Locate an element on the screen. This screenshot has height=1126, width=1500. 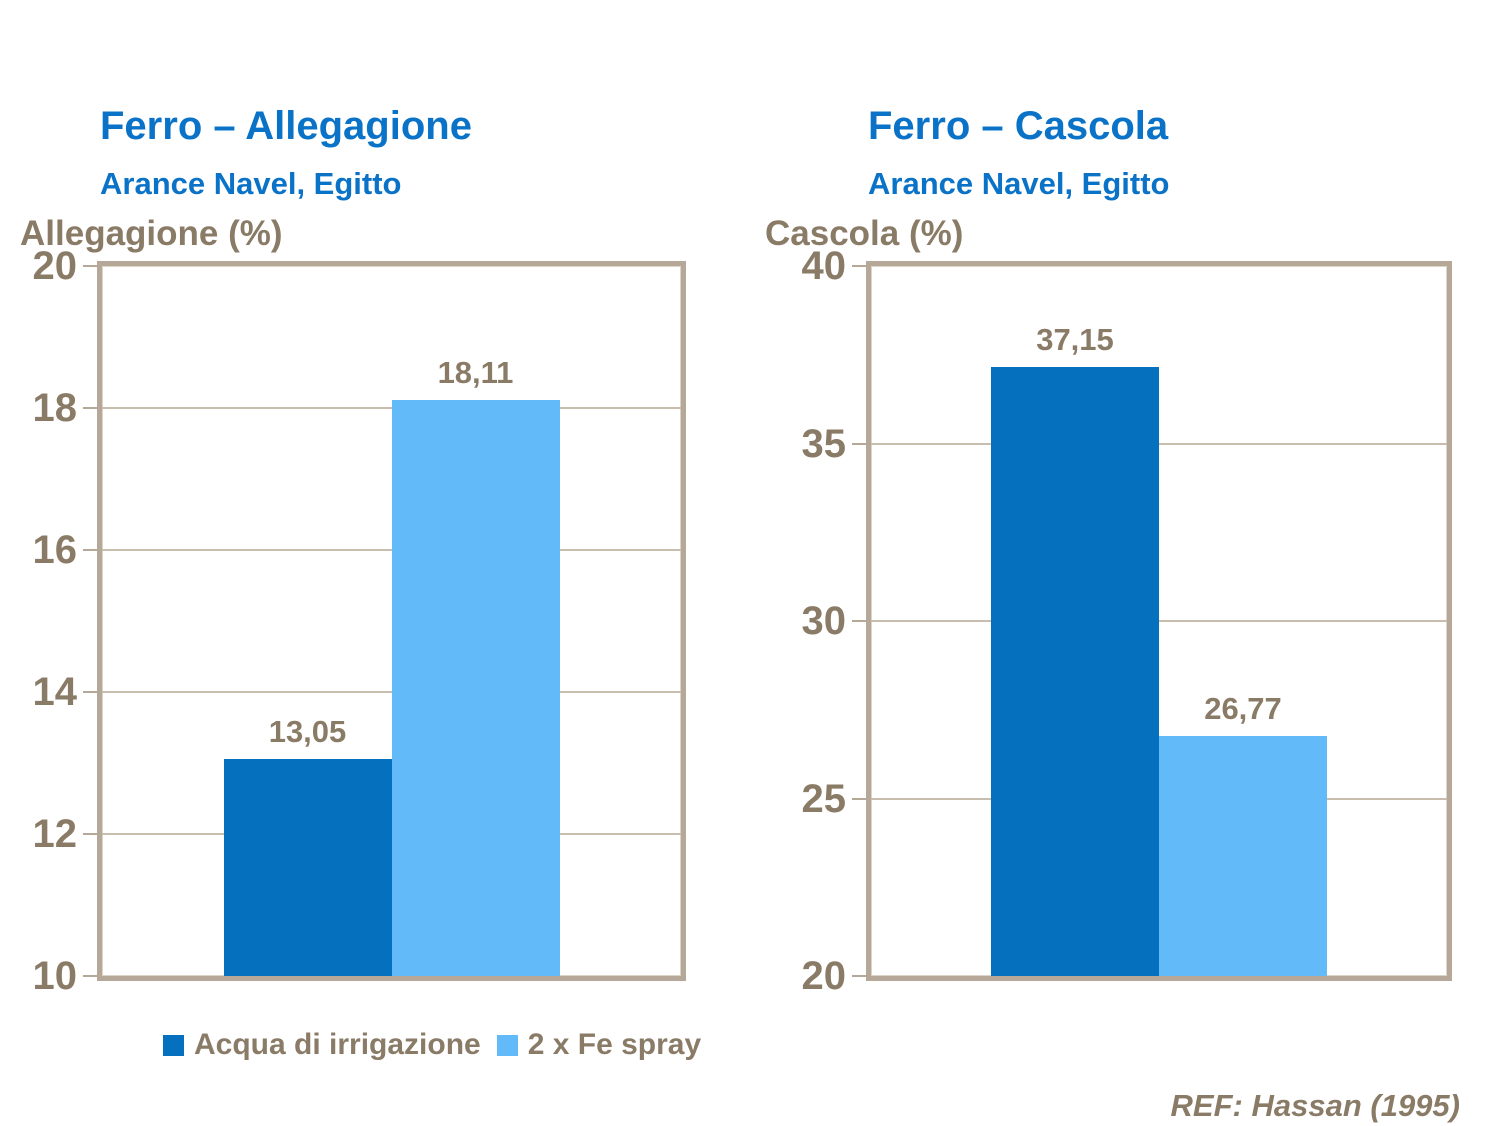
legend: Acqua di irrigazione 2 x Fe spray is located at coordinates (440, 1045).